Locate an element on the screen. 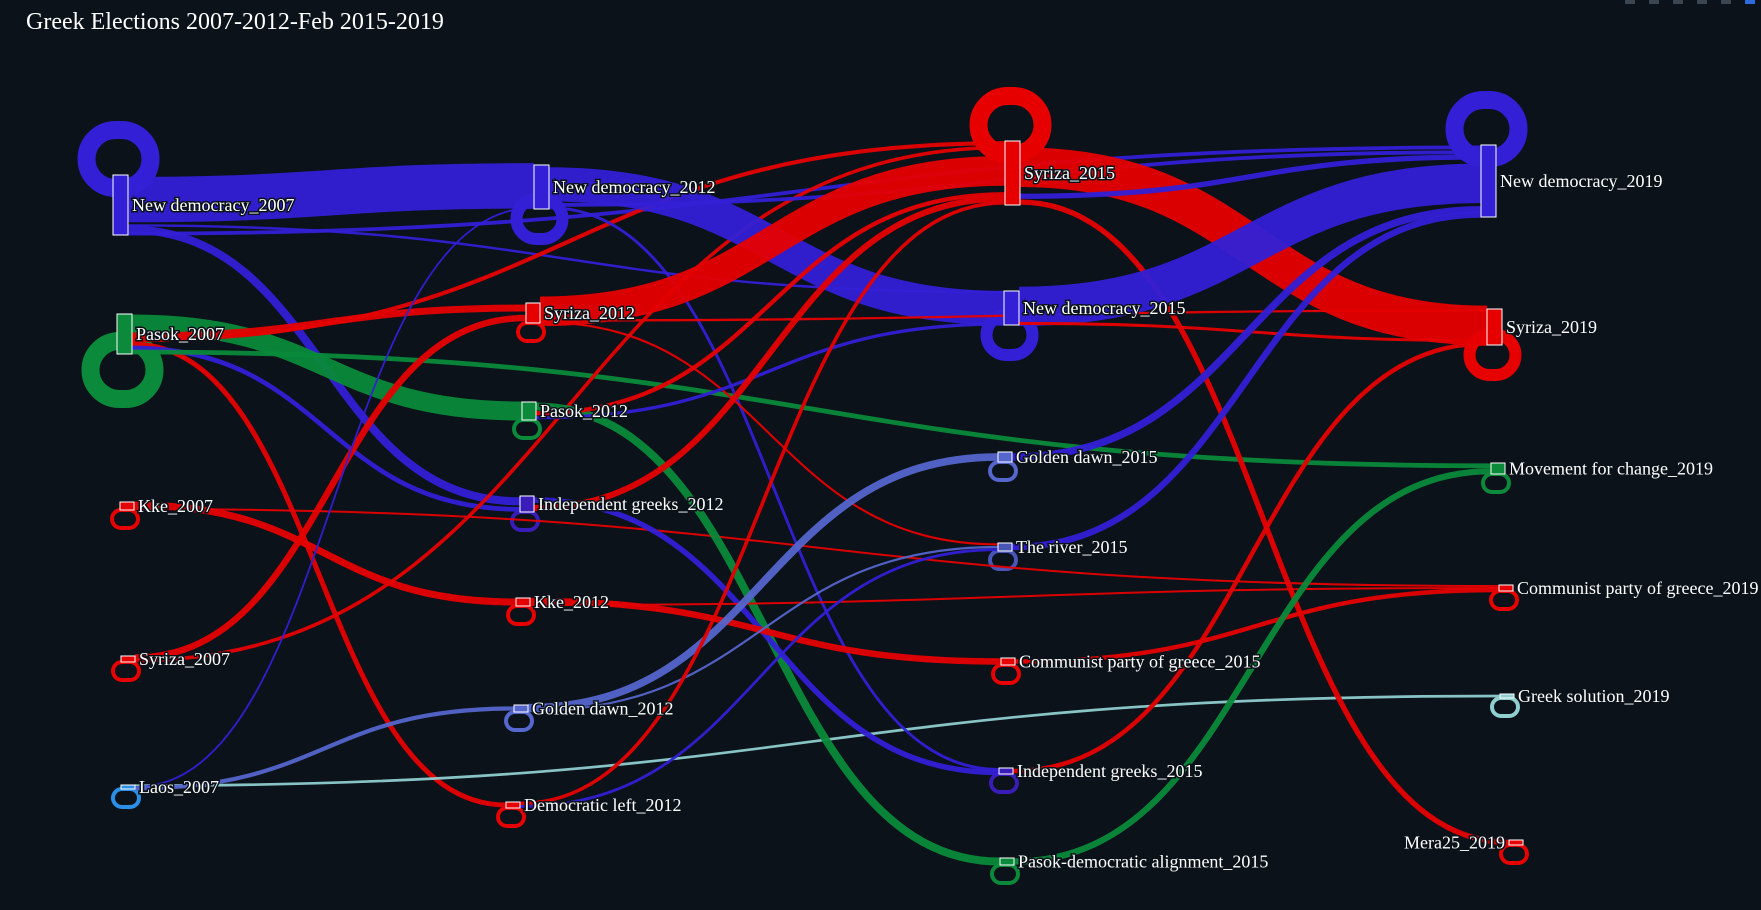 The image size is (1761, 910). loop-kk12 is located at coordinates (521, 615).